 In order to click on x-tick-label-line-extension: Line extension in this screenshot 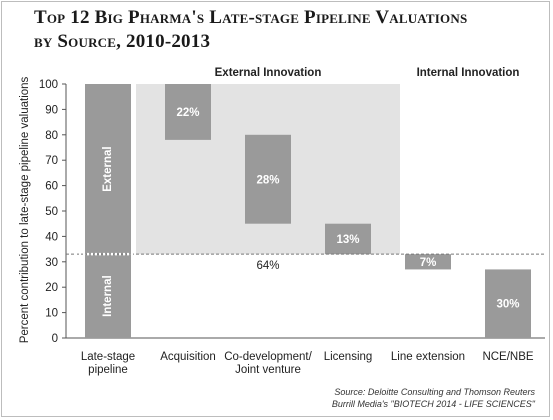, I will do `click(428, 357)`.